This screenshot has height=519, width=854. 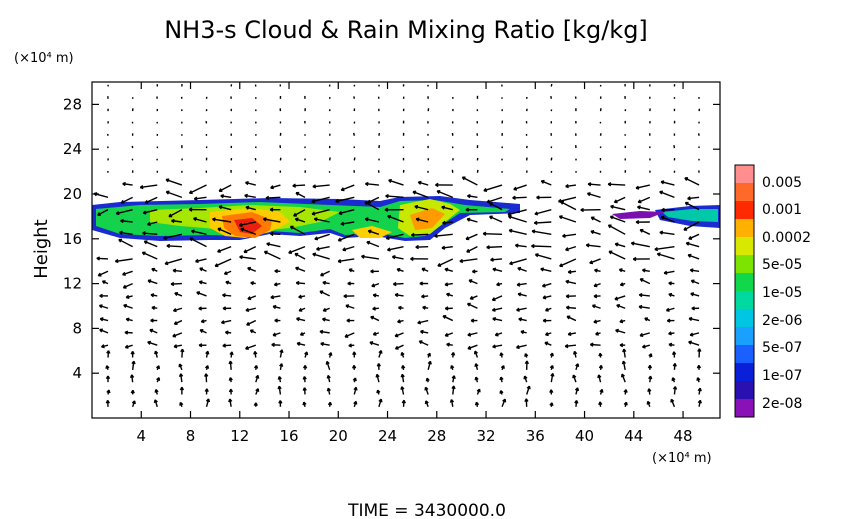 I want to click on cloud-thin-purple, so click(x=638, y=215).